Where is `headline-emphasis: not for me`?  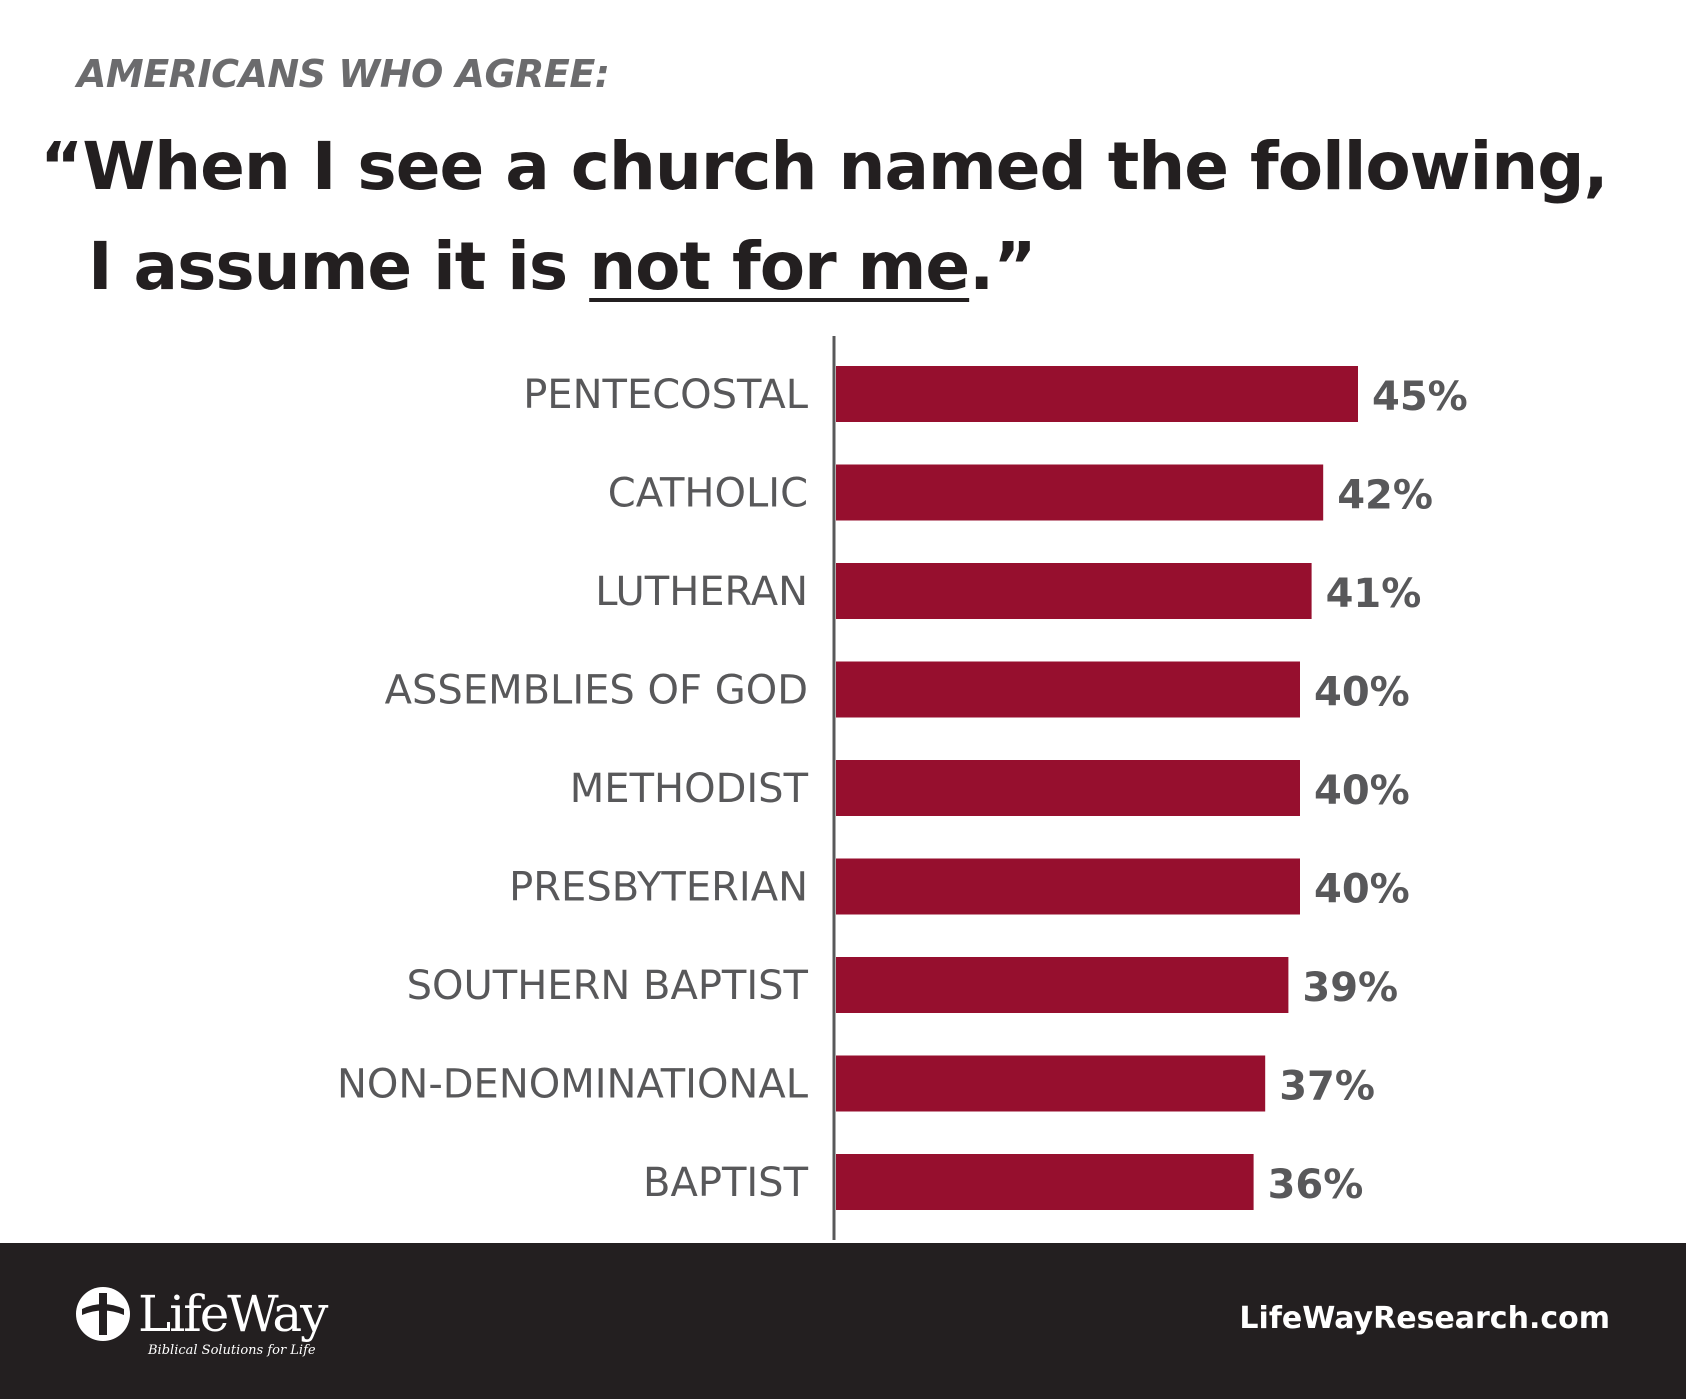 headline-emphasis: not for me is located at coordinates (779, 266).